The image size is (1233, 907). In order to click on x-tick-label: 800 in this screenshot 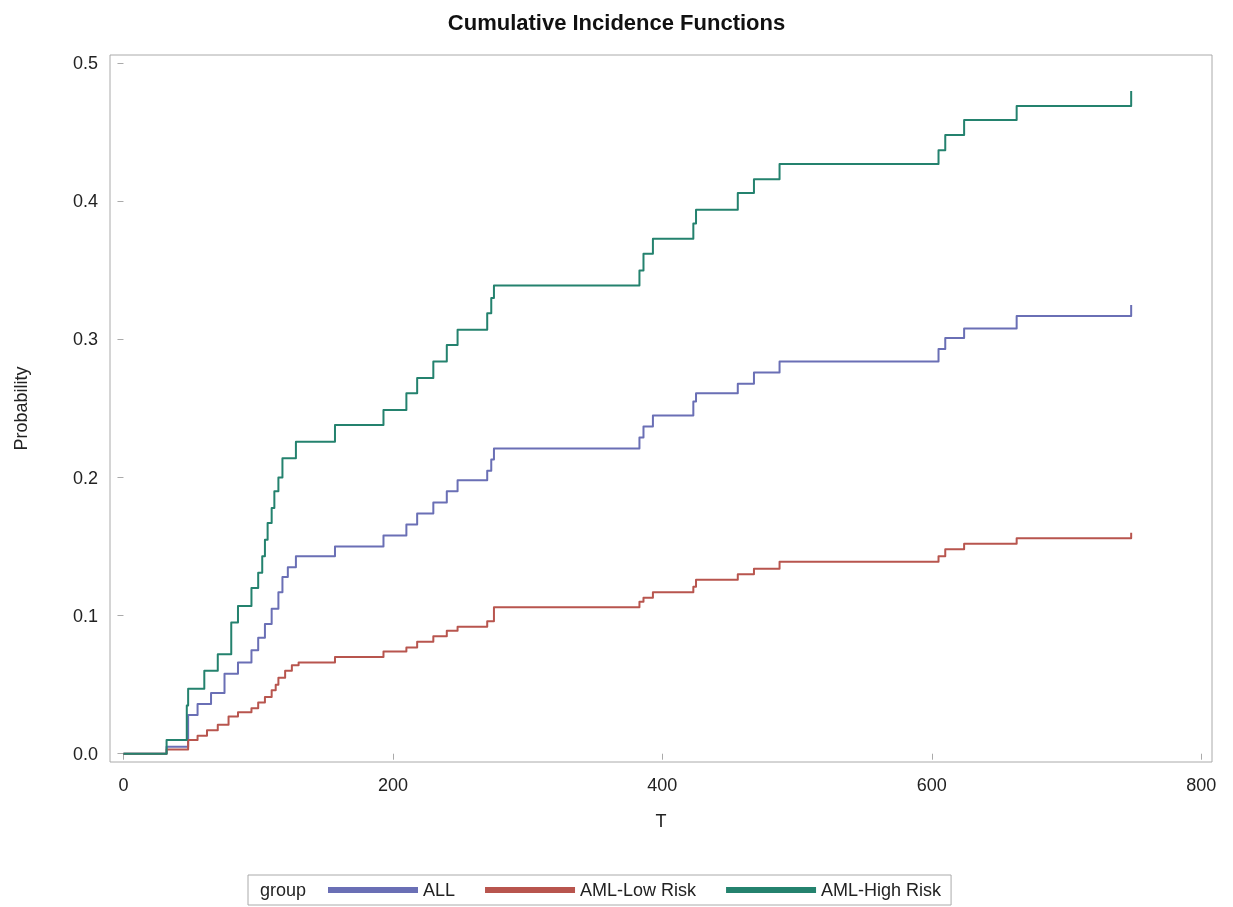, I will do `click(1201, 785)`.